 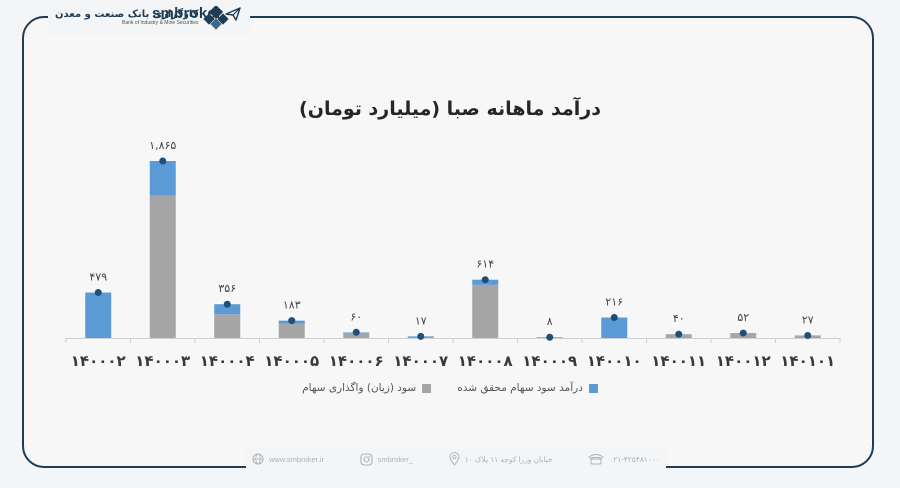 What do you see at coordinates (359, 388) in the screenshot?
I see `legend-label-sale: سود (زیان) واگذاری سهام` at bounding box center [359, 388].